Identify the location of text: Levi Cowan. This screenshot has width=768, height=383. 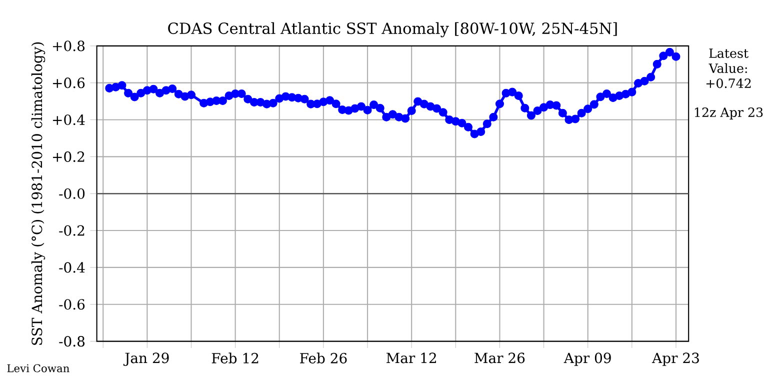
(38, 368).